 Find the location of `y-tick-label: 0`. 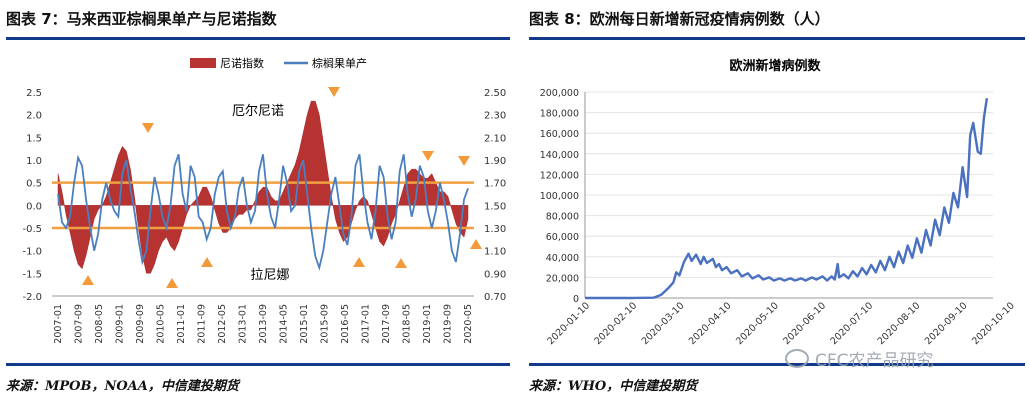

y-tick-label: 0 is located at coordinates (576, 299).